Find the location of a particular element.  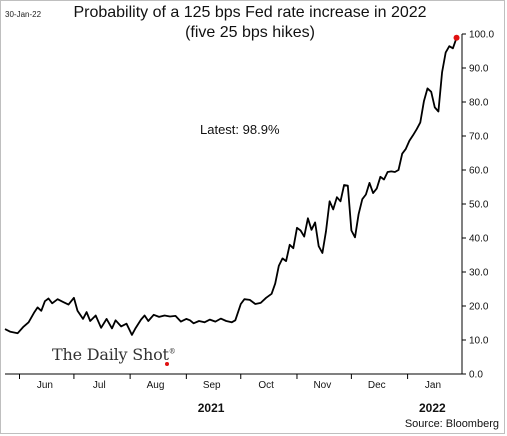

y-tick-label: 40.0 is located at coordinates (479, 239).